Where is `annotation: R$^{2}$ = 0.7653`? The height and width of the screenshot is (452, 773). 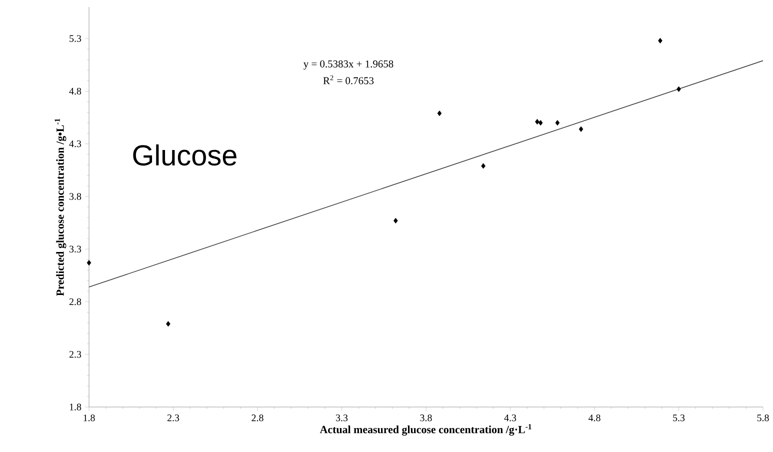 annotation: R$^{2}$ = 0.7653 is located at coordinates (348, 79).